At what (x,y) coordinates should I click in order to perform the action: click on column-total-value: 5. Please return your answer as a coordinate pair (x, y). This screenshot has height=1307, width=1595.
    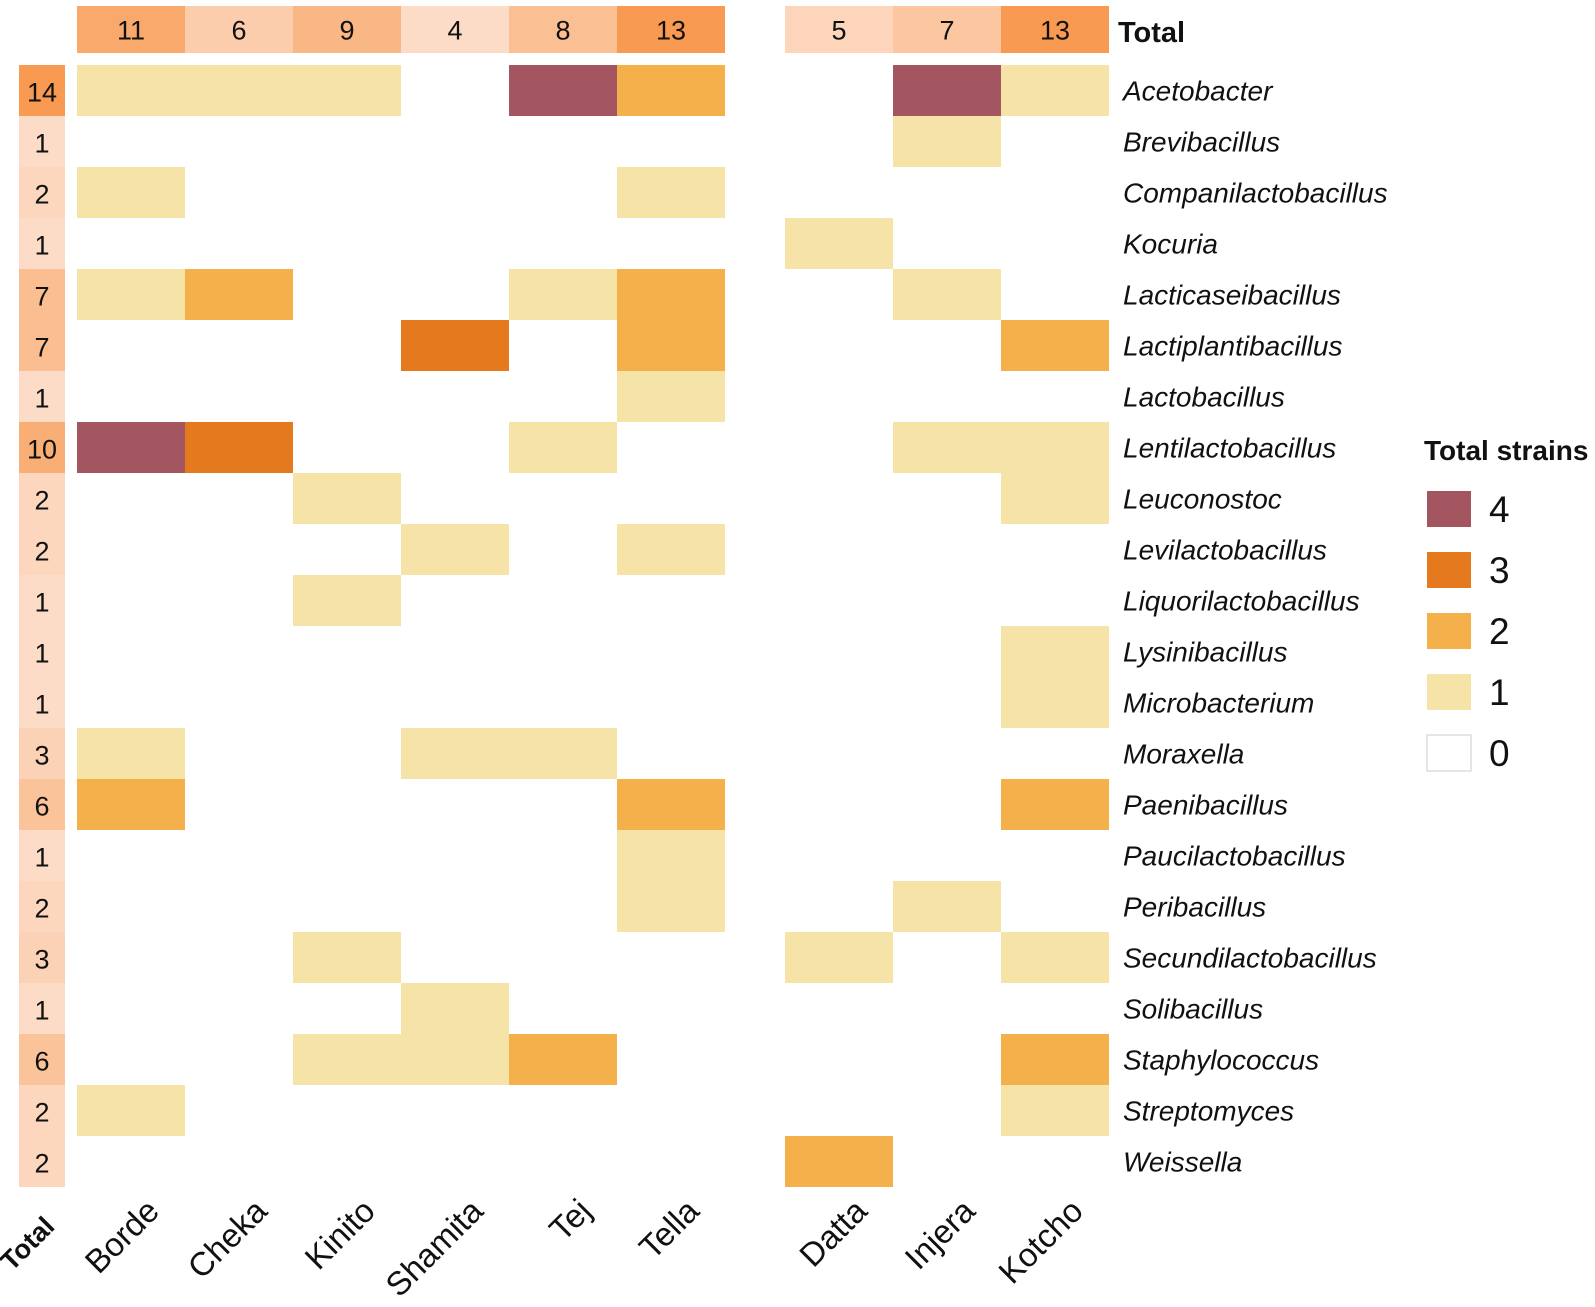
    Looking at the image, I should click on (838, 31).